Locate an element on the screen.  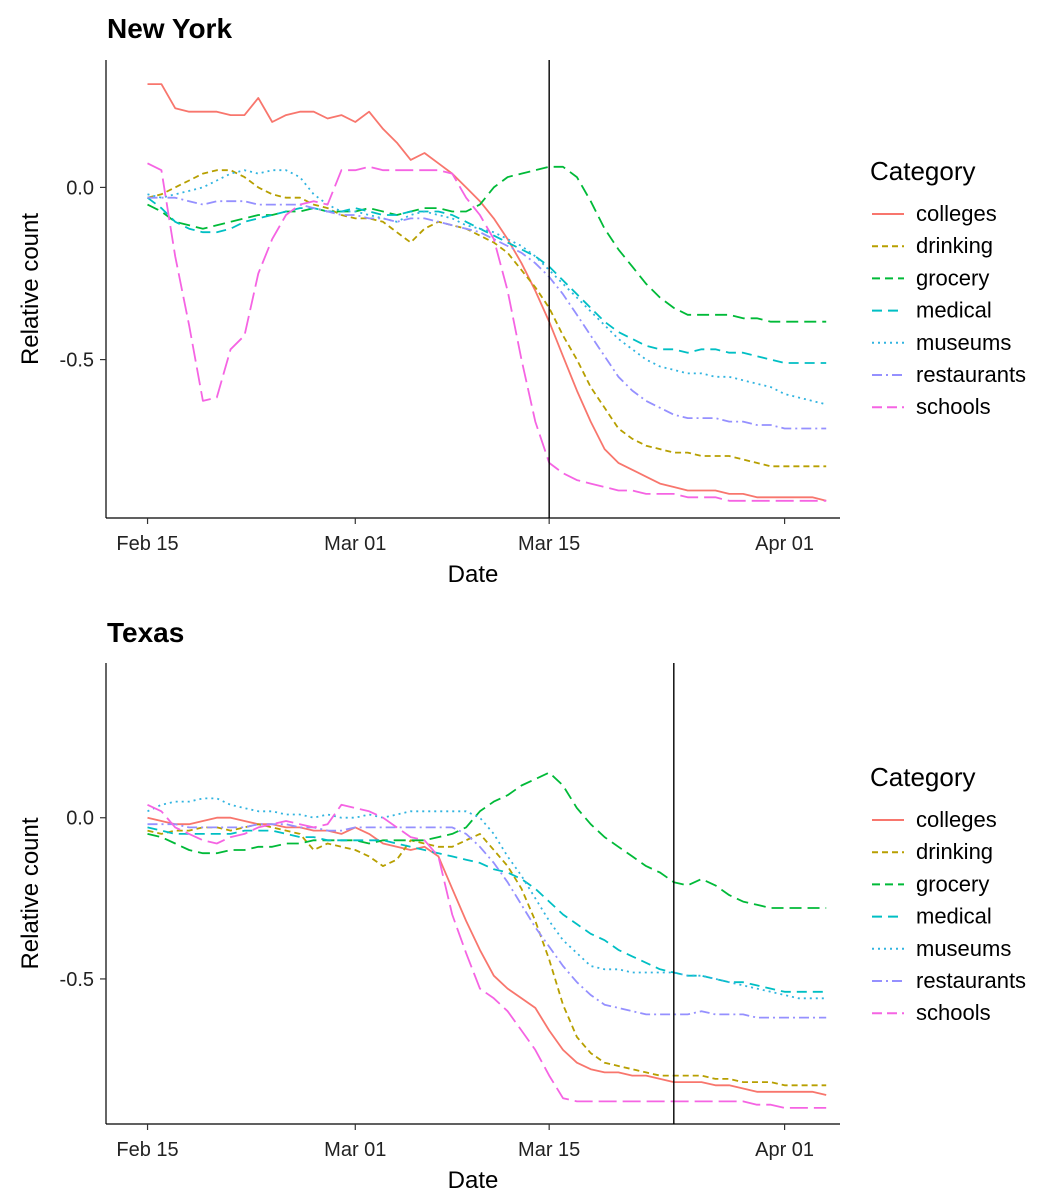
chart-title: Texas is located at coordinates (145, 632).